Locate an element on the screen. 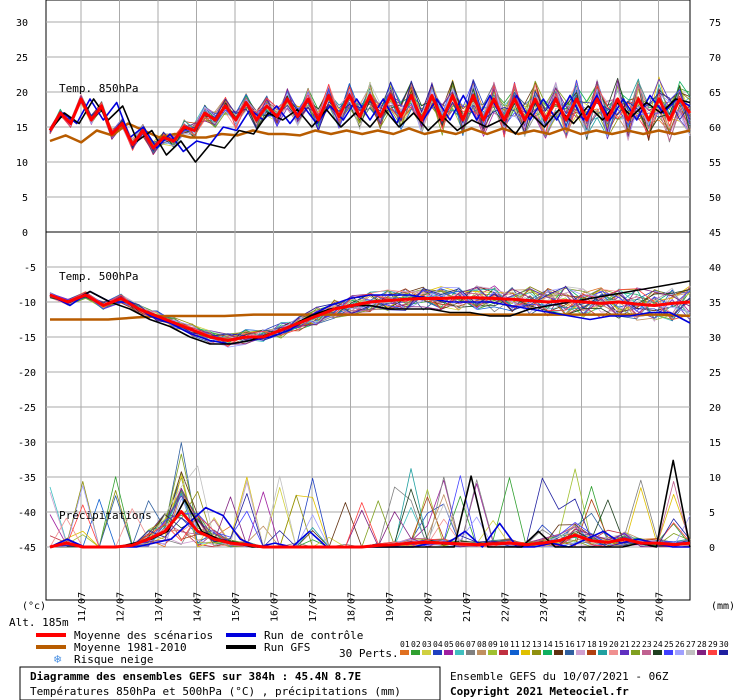  left-tick-label: -30 is located at coordinates (27, 443).